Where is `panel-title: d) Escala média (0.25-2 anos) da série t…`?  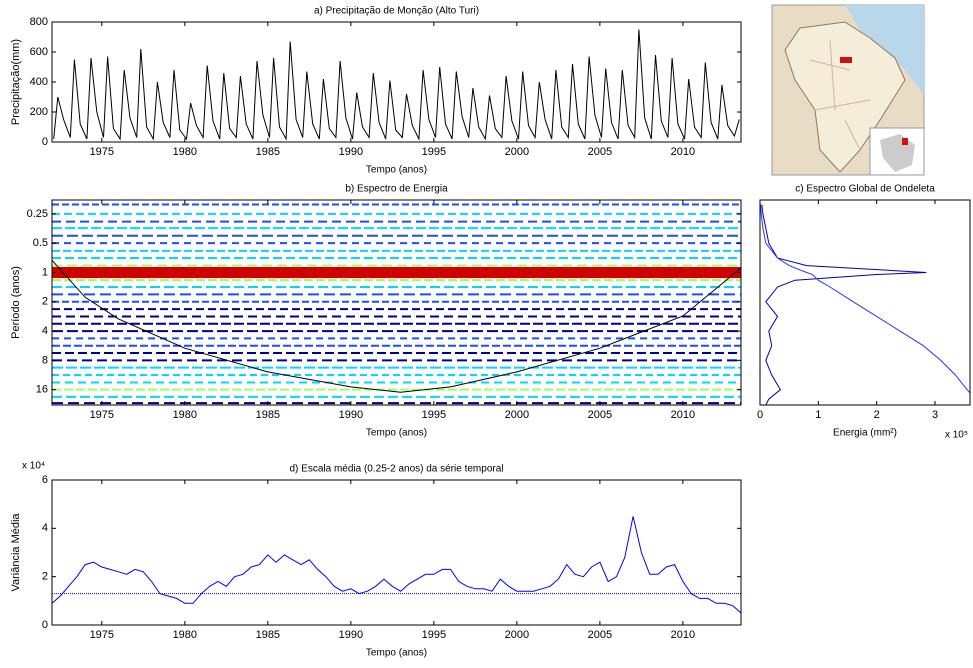
panel-title: d) Escala média (0.25-2 anos) da série t… is located at coordinates (397, 469).